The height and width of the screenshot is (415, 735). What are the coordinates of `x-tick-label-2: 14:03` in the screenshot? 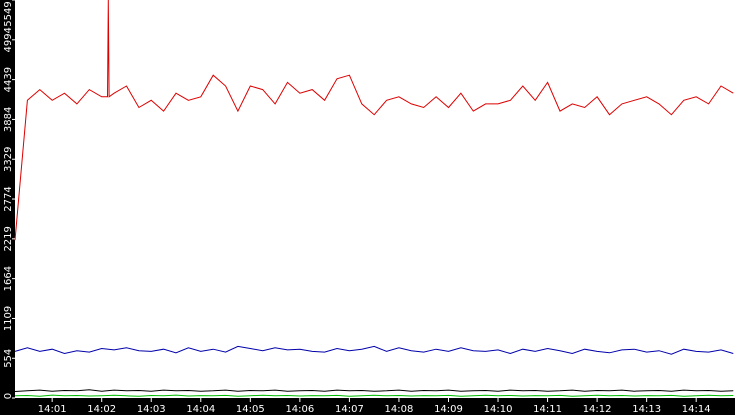 It's located at (151, 409).